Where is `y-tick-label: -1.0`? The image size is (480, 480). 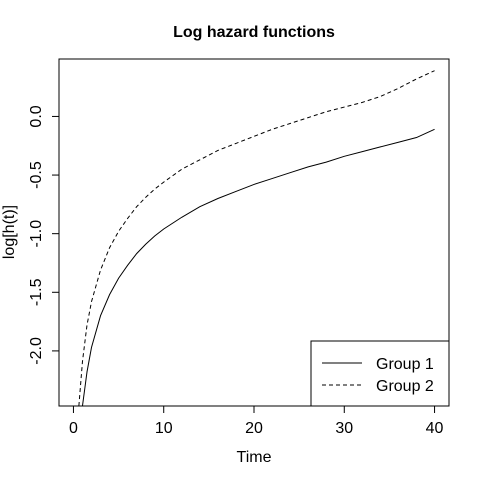 y-tick-label: -1.0 is located at coordinates (36, 234).